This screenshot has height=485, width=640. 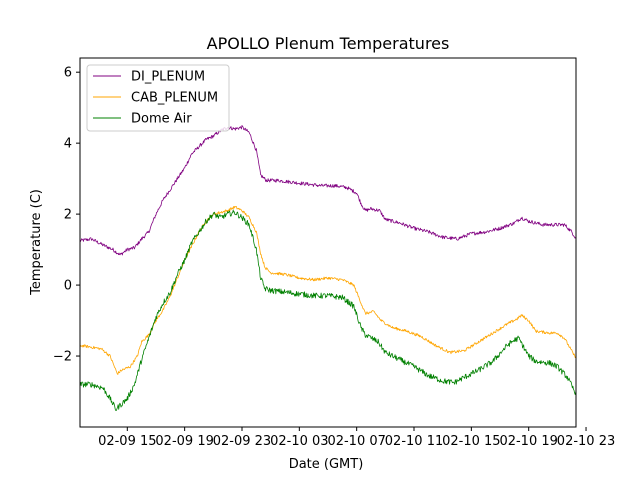 I want to click on x-tick-label: 02-10 15, so click(x=471, y=441).